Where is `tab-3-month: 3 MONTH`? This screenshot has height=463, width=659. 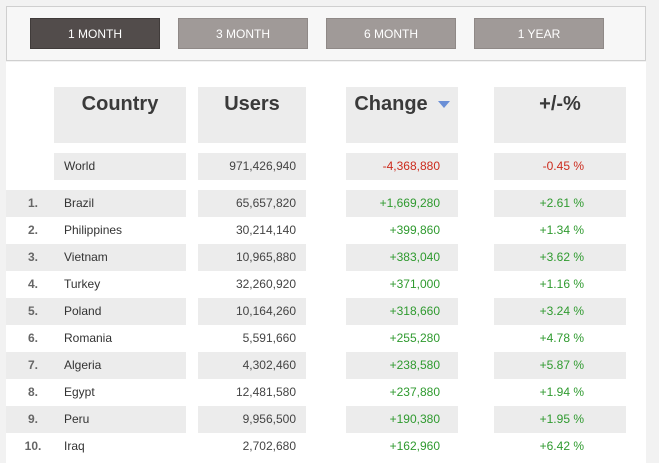 tab-3-month: 3 MONTH is located at coordinates (243, 33).